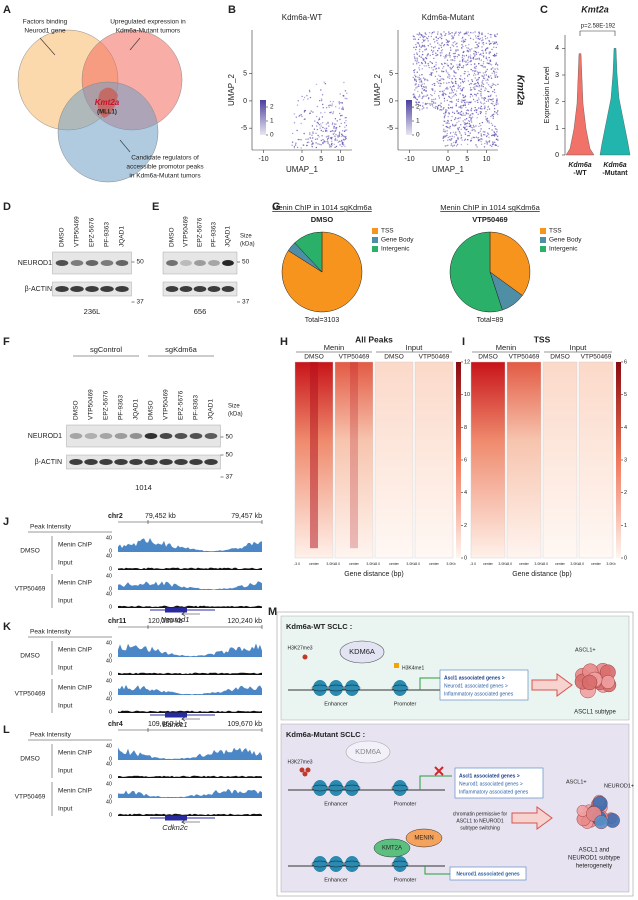  What do you see at coordinates (625, 526) in the screenshot?
I see `colorbar-label: 1` at bounding box center [625, 526].